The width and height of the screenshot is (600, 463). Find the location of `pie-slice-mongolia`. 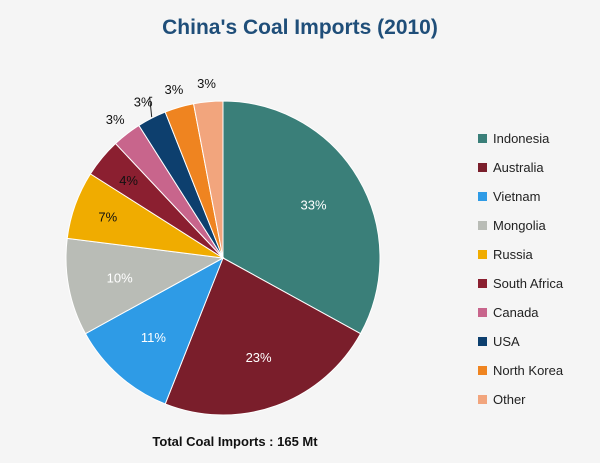

pie-slice-mongolia is located at coordinates (145, 286).